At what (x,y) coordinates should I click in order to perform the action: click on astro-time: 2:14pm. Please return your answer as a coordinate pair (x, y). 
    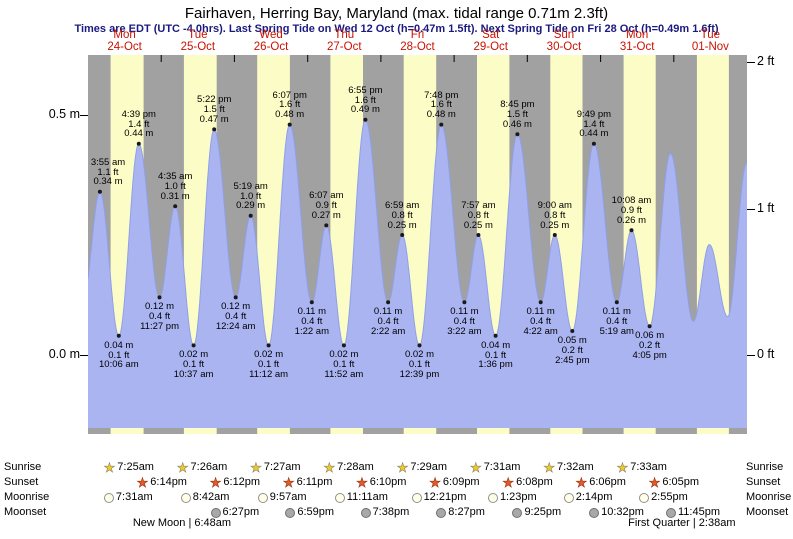
    Looking at the image, I should click on (594, 497).